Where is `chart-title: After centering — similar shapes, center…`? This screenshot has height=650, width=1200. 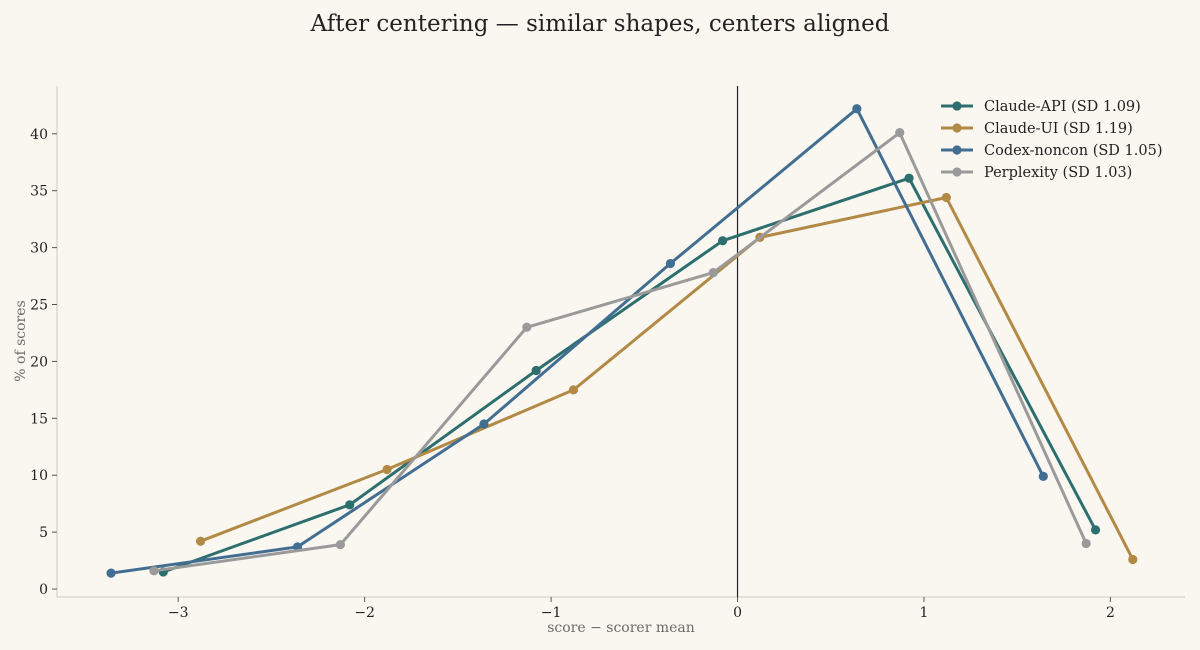
chart-title: After centering — similar shapes, center… is located at coordinates (600, 24).